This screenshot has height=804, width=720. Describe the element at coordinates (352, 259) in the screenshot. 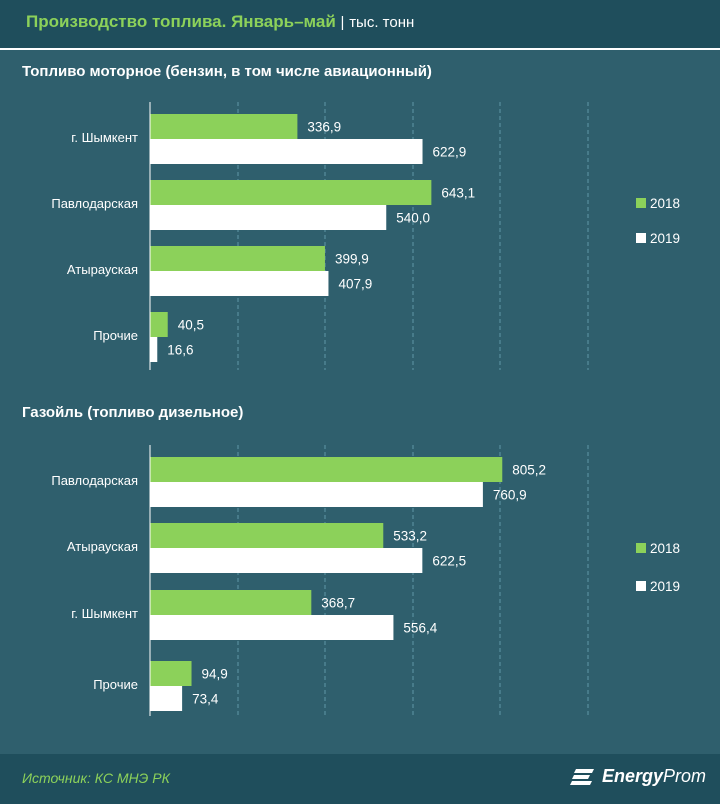

I see `value-label-2018: 399,9` at that location.